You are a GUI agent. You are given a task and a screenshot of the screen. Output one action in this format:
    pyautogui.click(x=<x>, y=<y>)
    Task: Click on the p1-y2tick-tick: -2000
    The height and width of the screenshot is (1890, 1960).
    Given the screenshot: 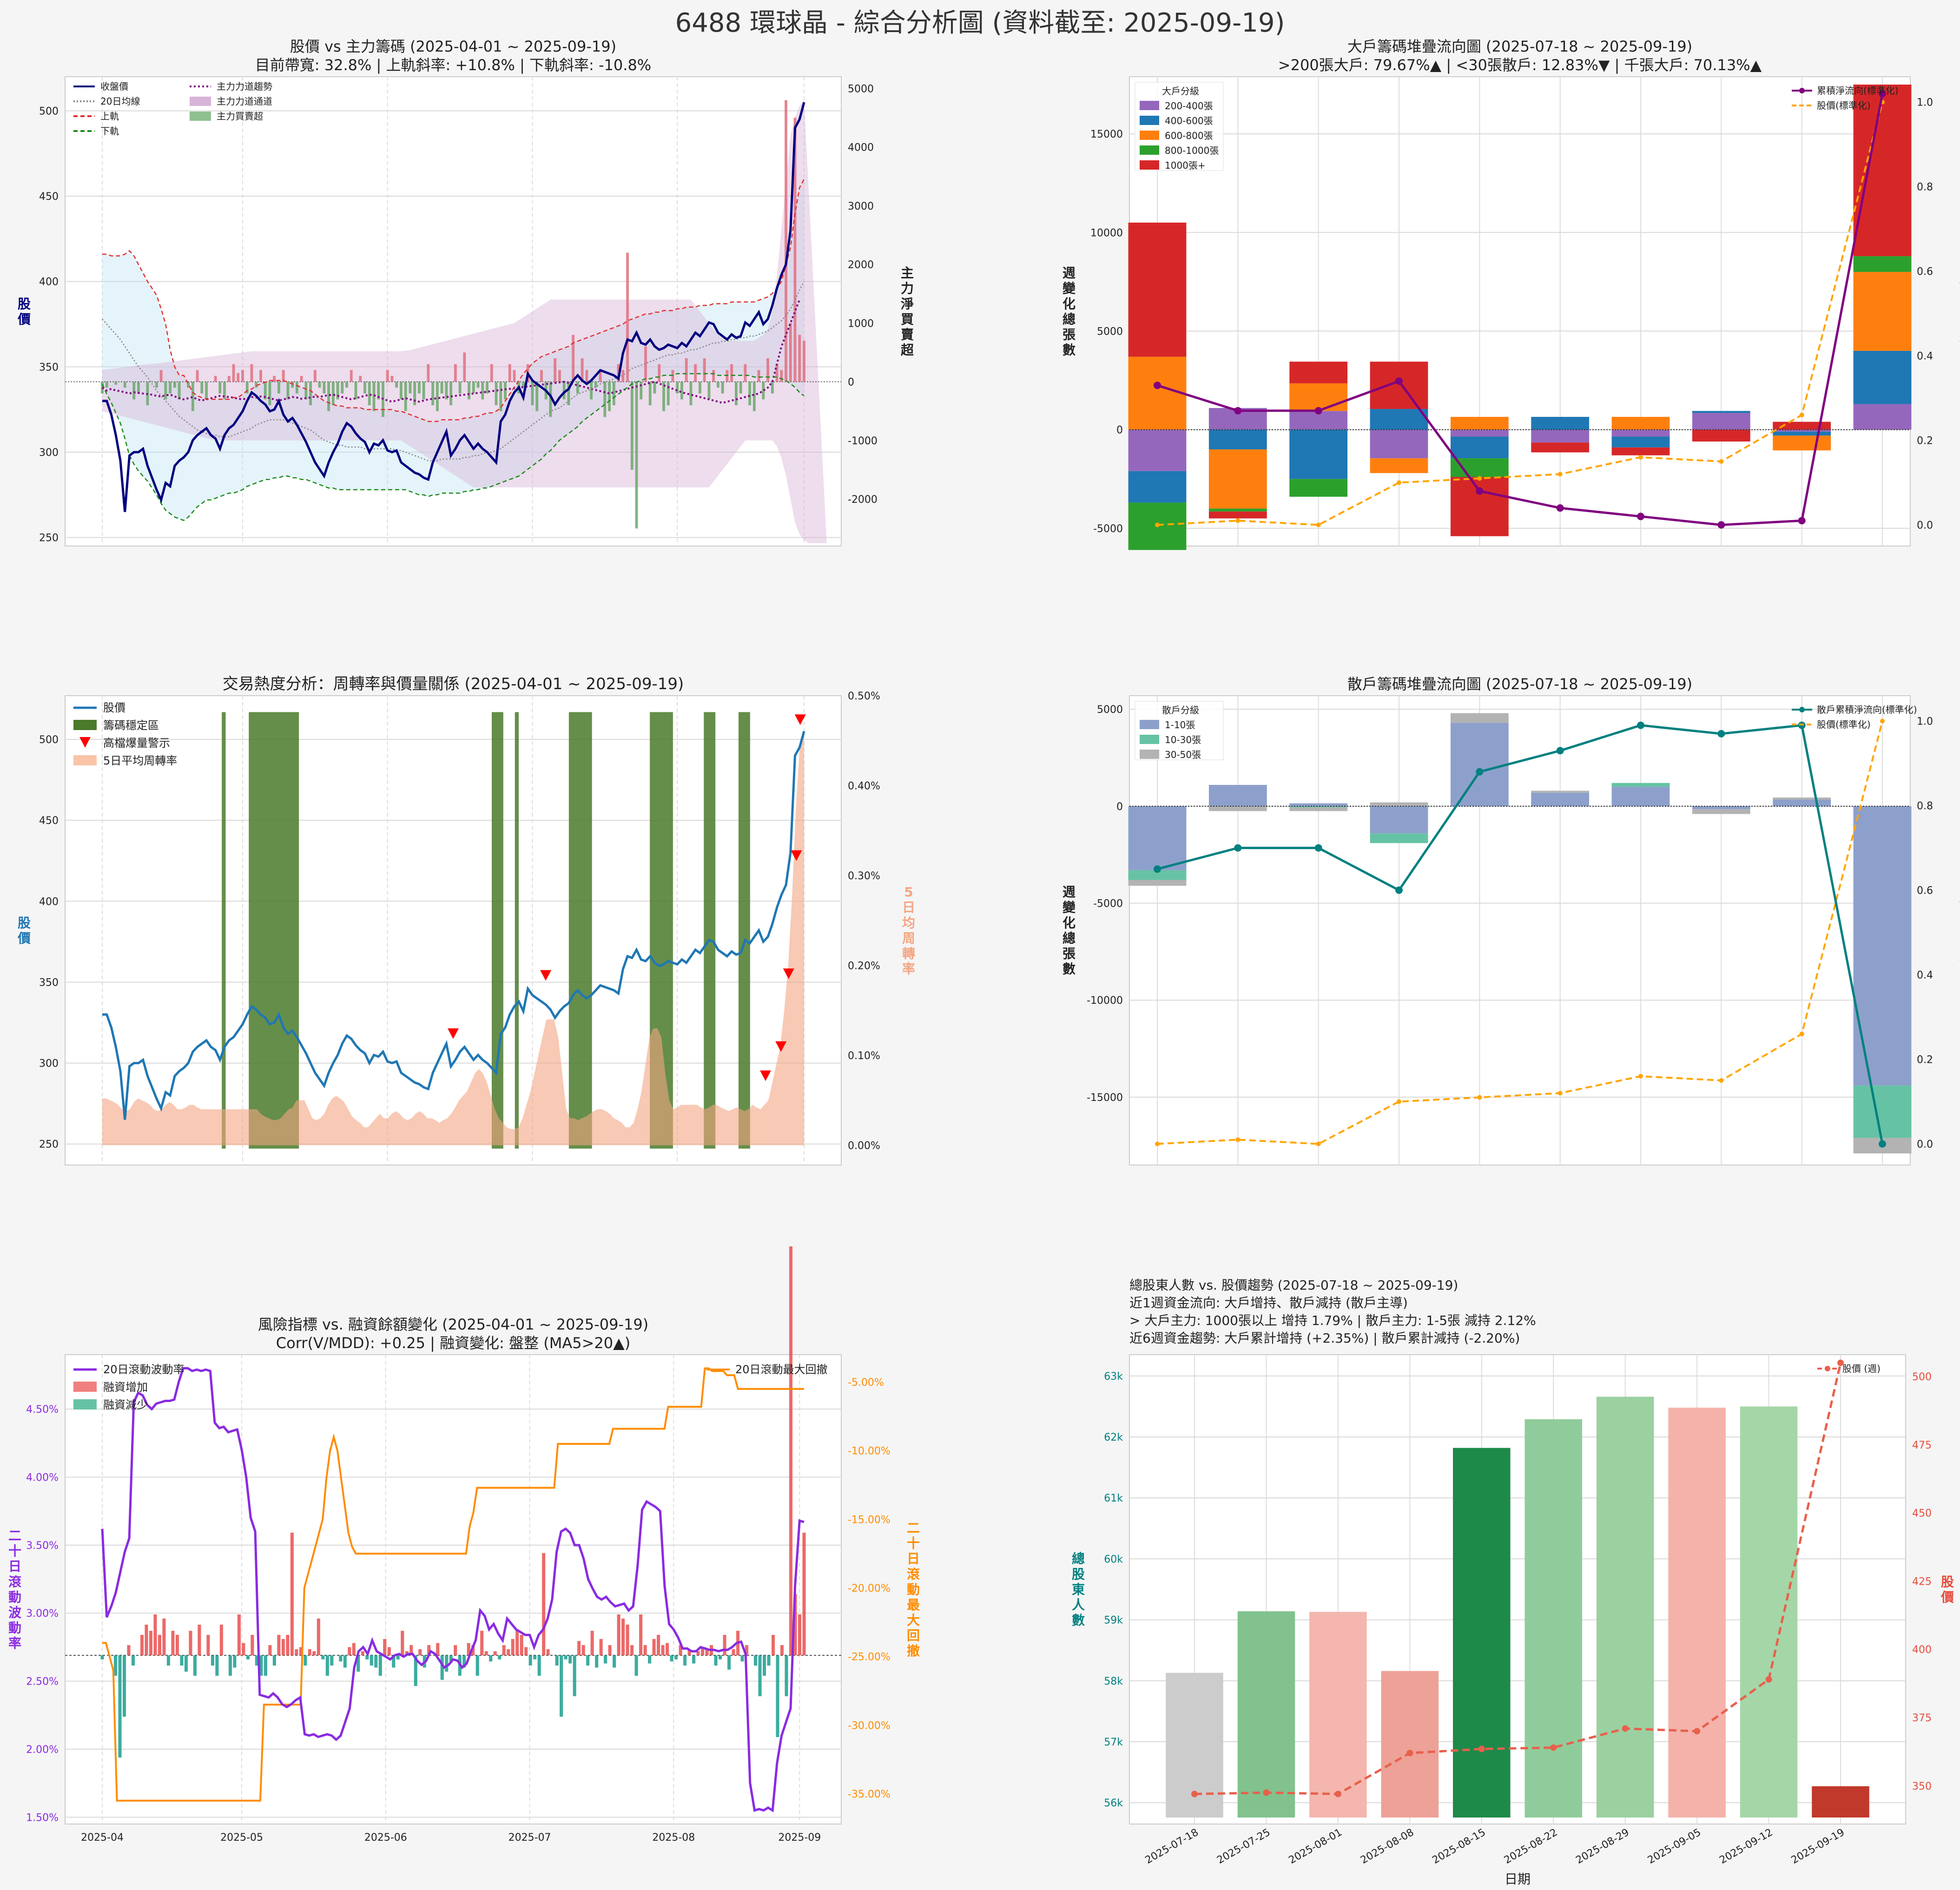 What is the action you would take?
    pyautogui.click(x=863, y=500)
    